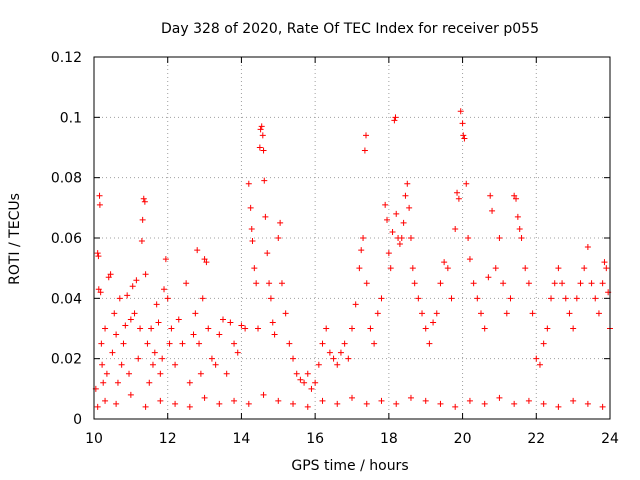  I want to click on y-tick-label: 0.08, so click(66, 179).